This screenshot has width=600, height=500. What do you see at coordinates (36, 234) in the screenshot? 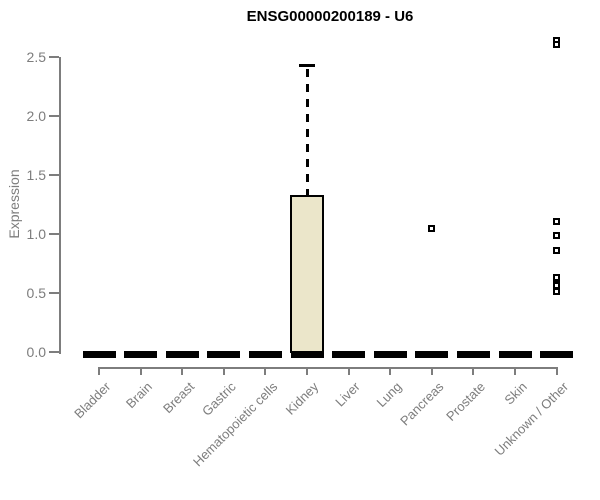
I see `y-tick-label: 1.0` at bounding box center [36, 234].